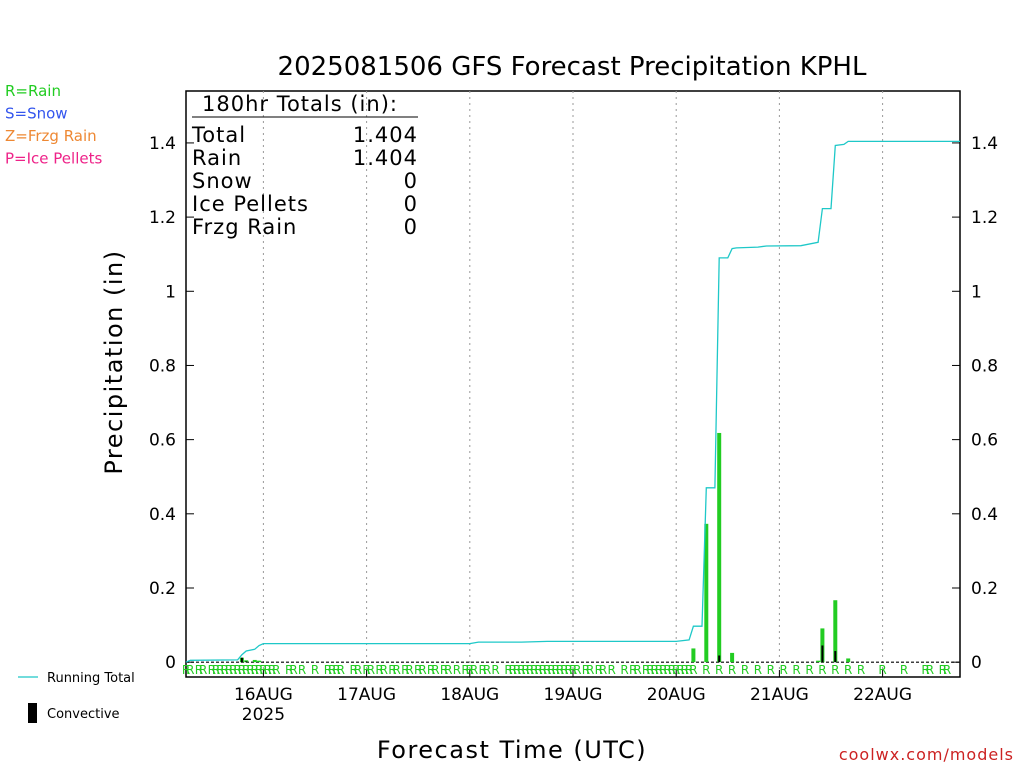 The image size is (1024, 768). Describe the element at coordinates (162, 589) in the screenshot. I see `y-tick-label: 0.2` at that location.